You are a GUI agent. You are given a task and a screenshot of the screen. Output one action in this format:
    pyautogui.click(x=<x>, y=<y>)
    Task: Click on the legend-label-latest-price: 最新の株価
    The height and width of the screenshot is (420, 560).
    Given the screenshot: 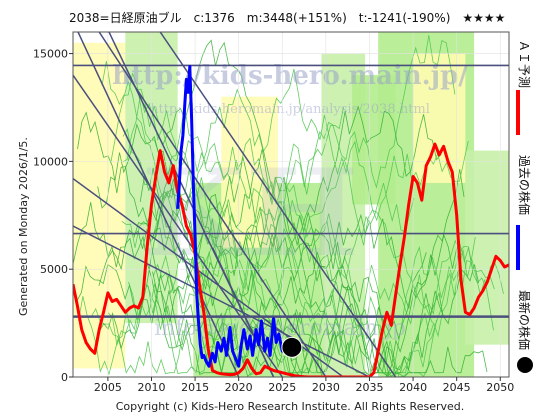 What is the action you would take?
    pyautogui.click(x=524, y=320)
    